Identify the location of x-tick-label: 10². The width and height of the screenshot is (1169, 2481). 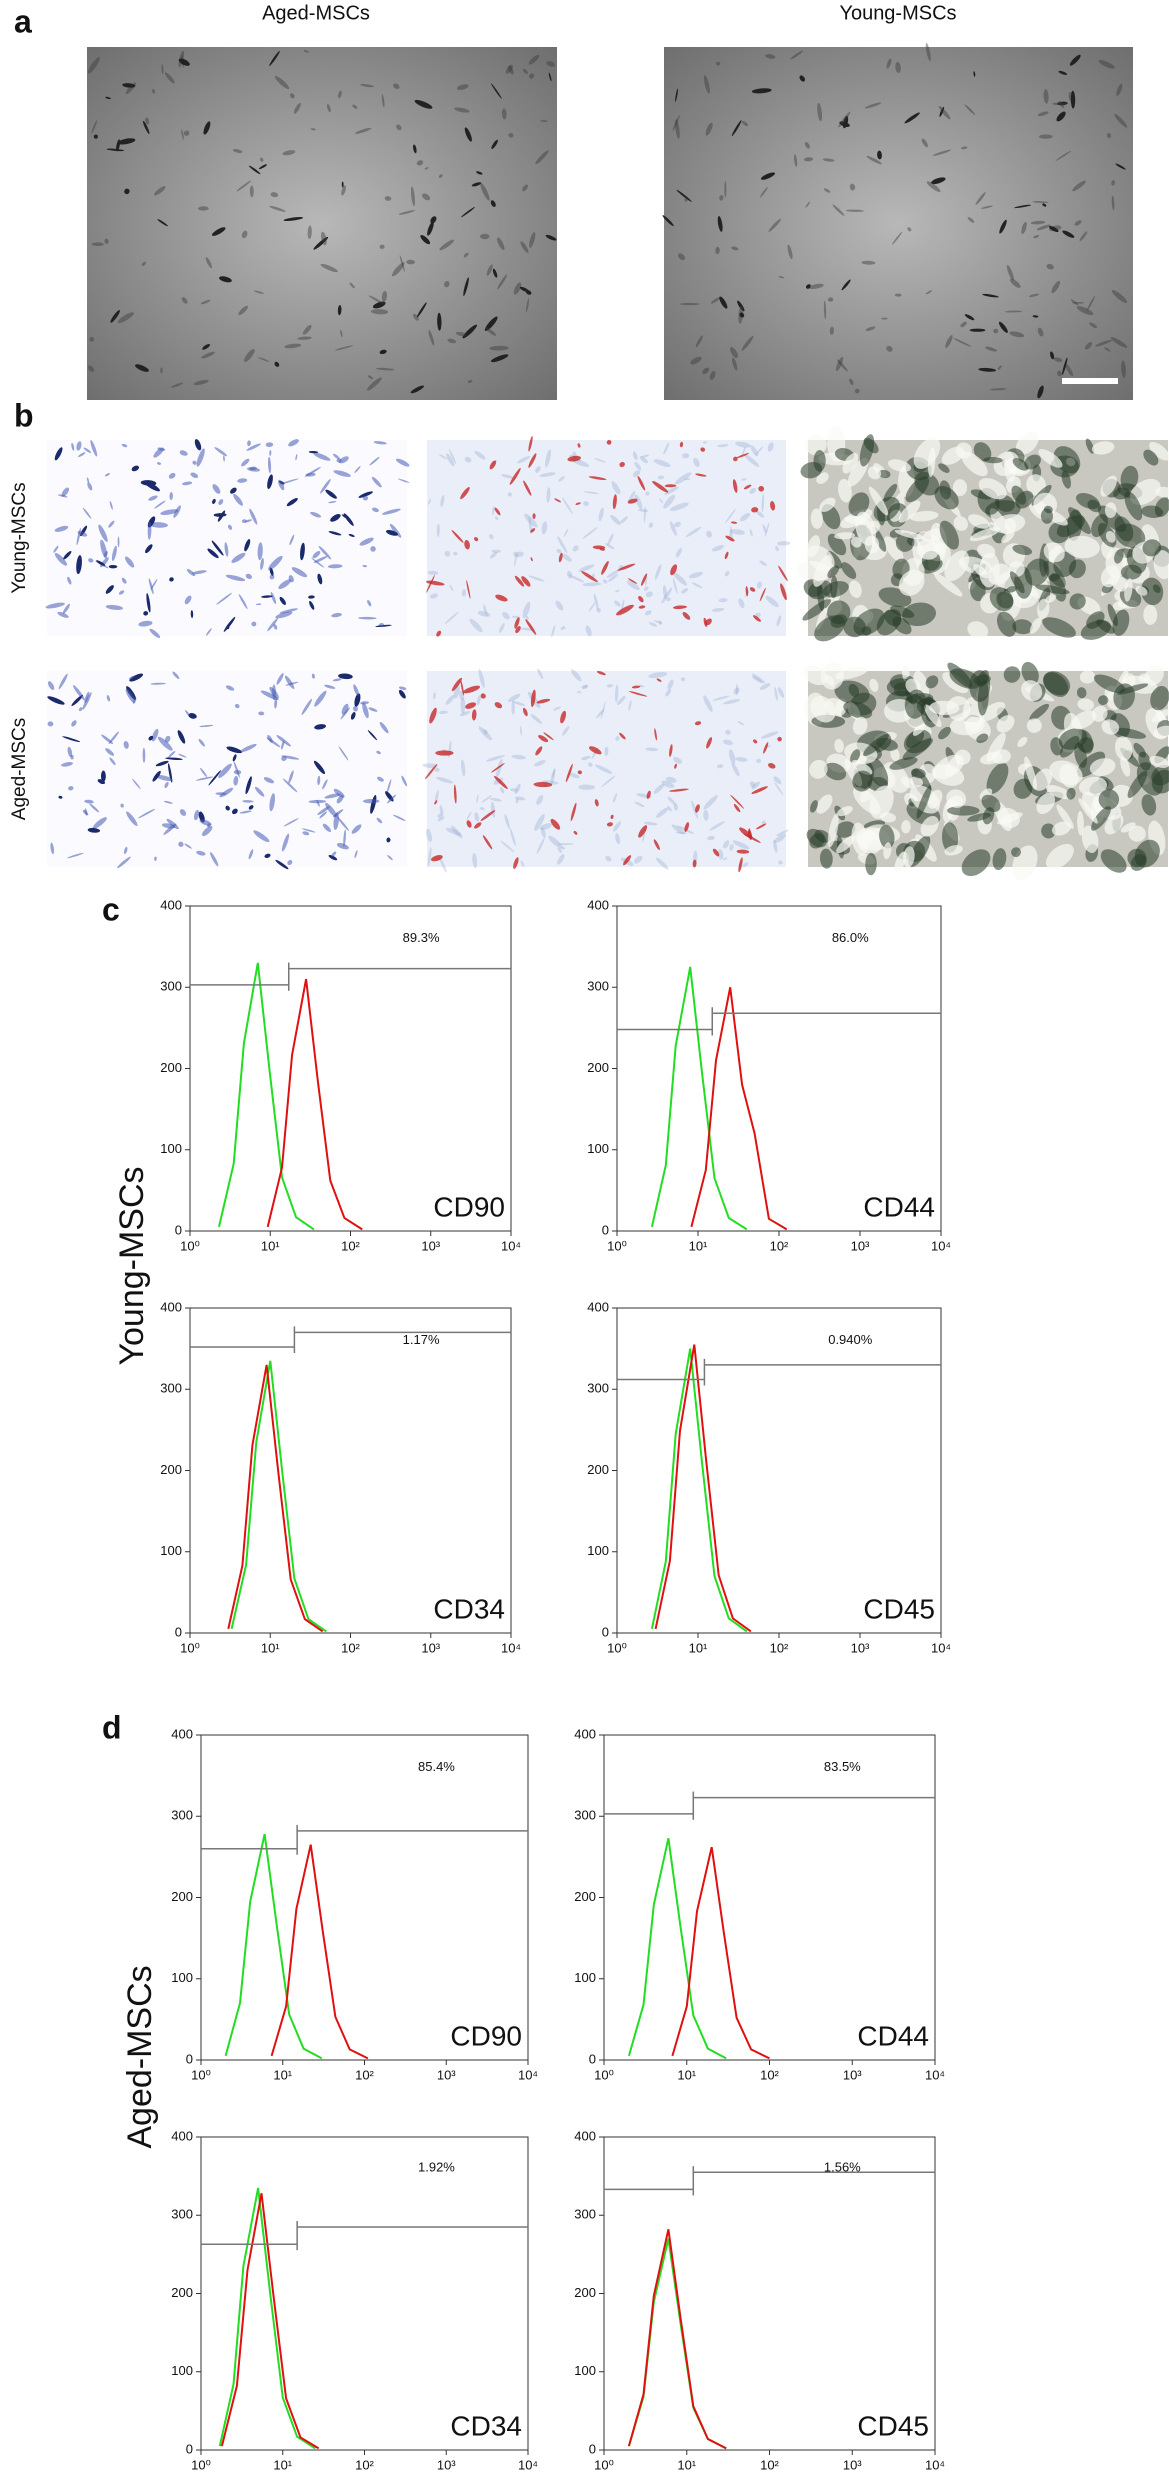
(779, 1245).